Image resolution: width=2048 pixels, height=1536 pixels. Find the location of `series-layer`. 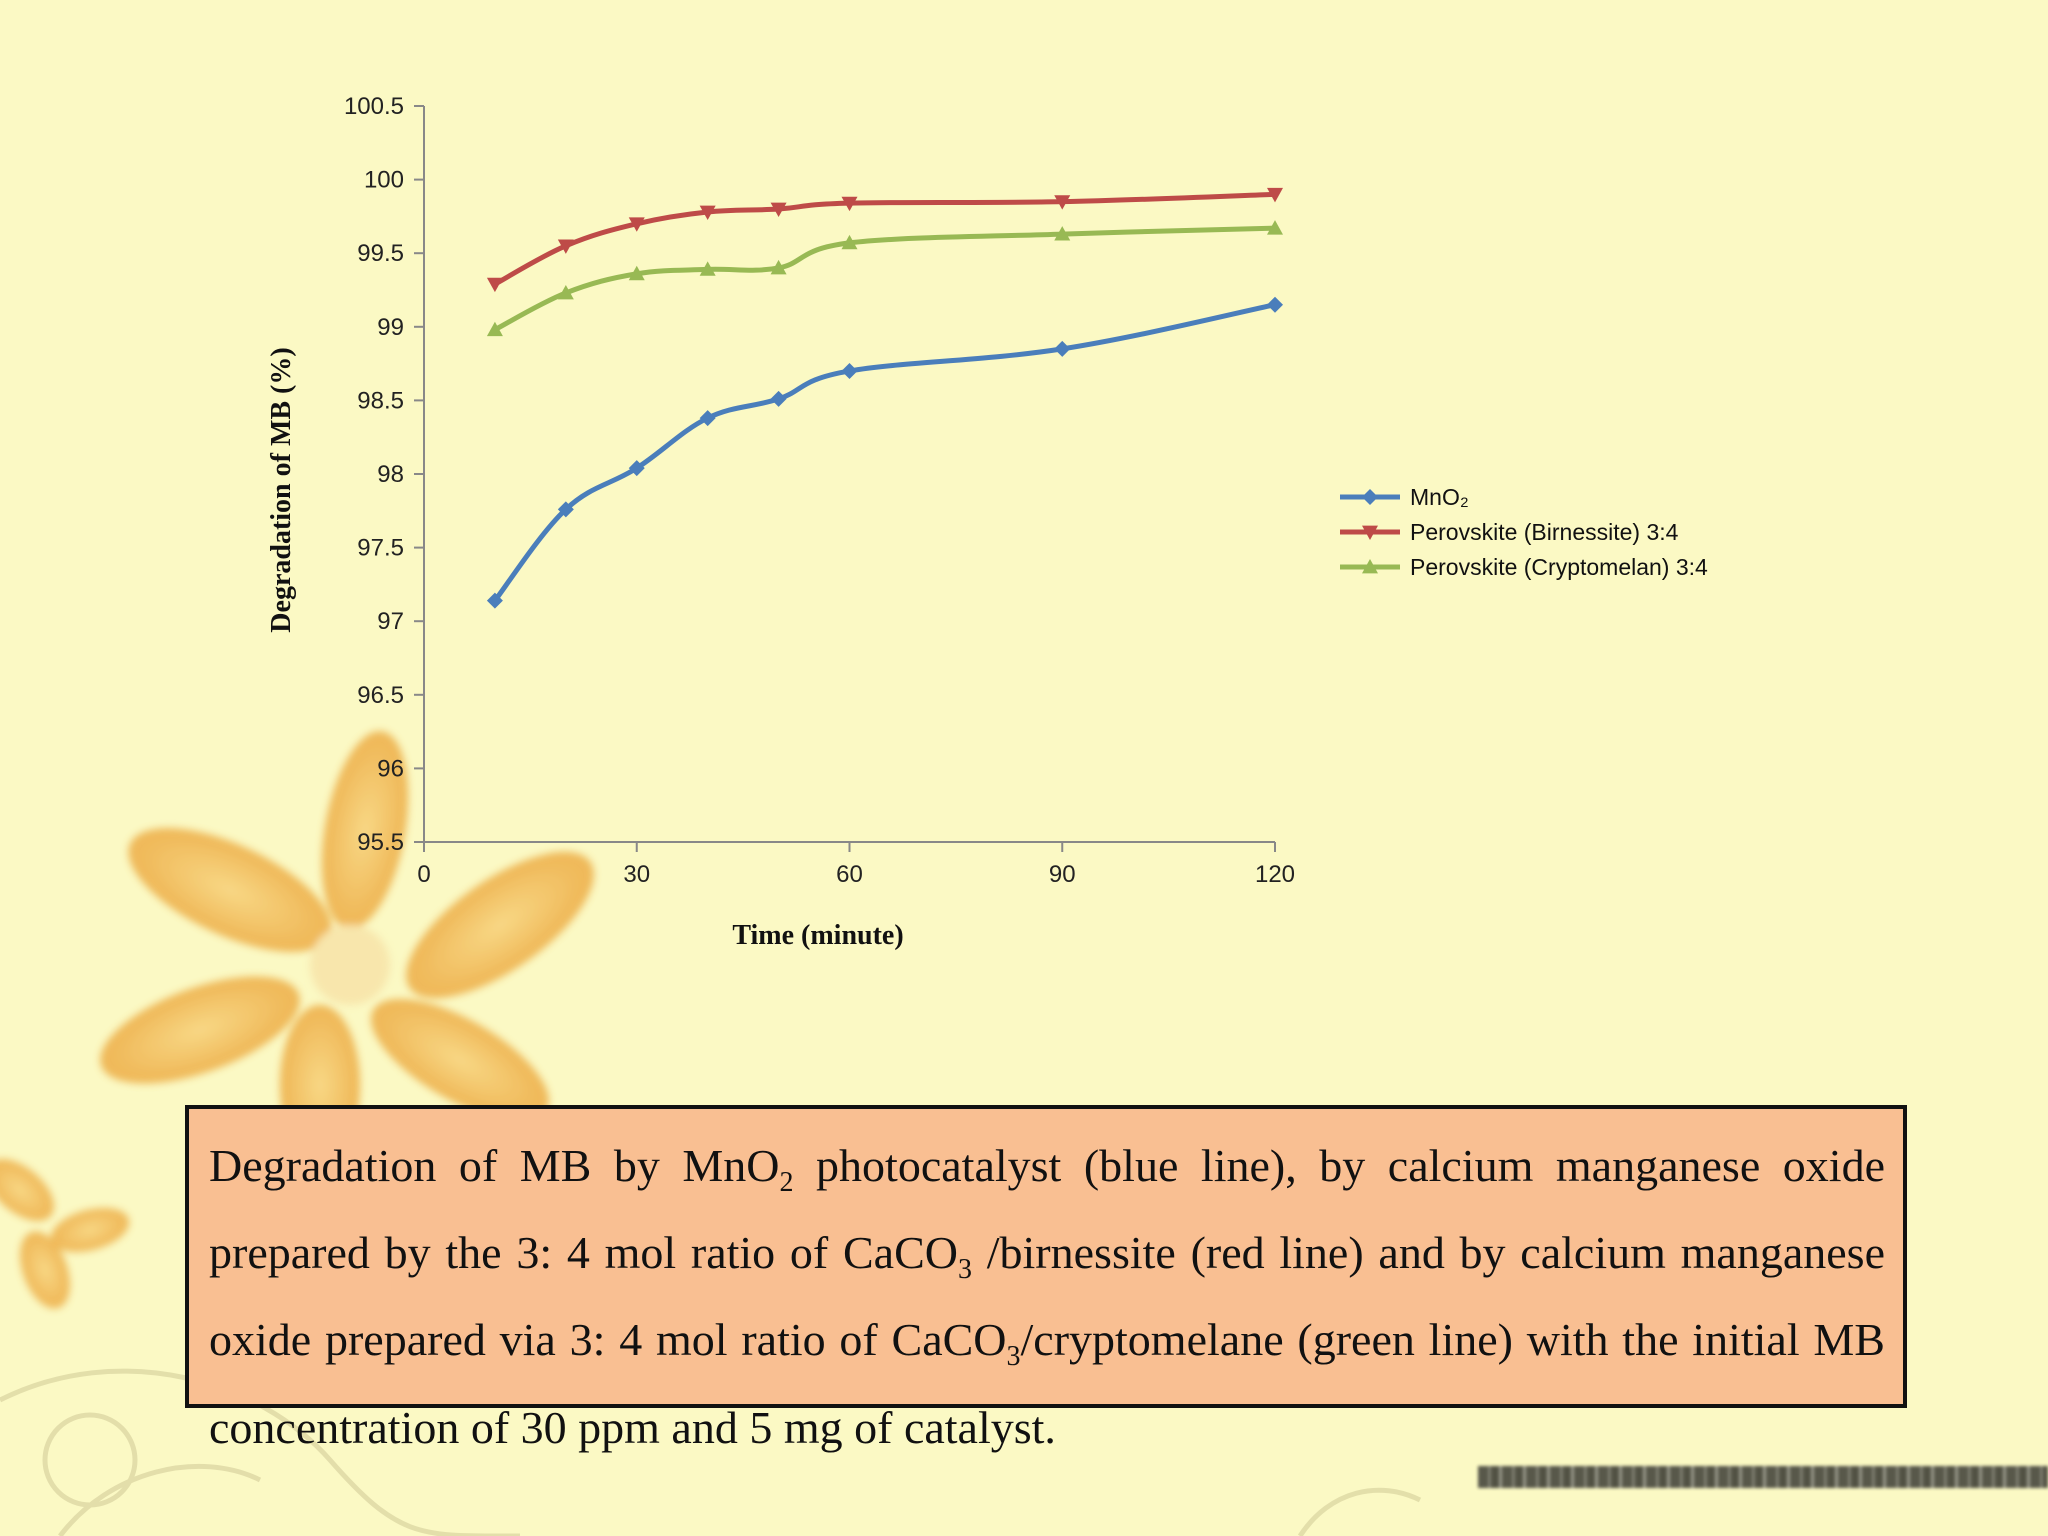

series-layer is located at coordinates (884, 398).